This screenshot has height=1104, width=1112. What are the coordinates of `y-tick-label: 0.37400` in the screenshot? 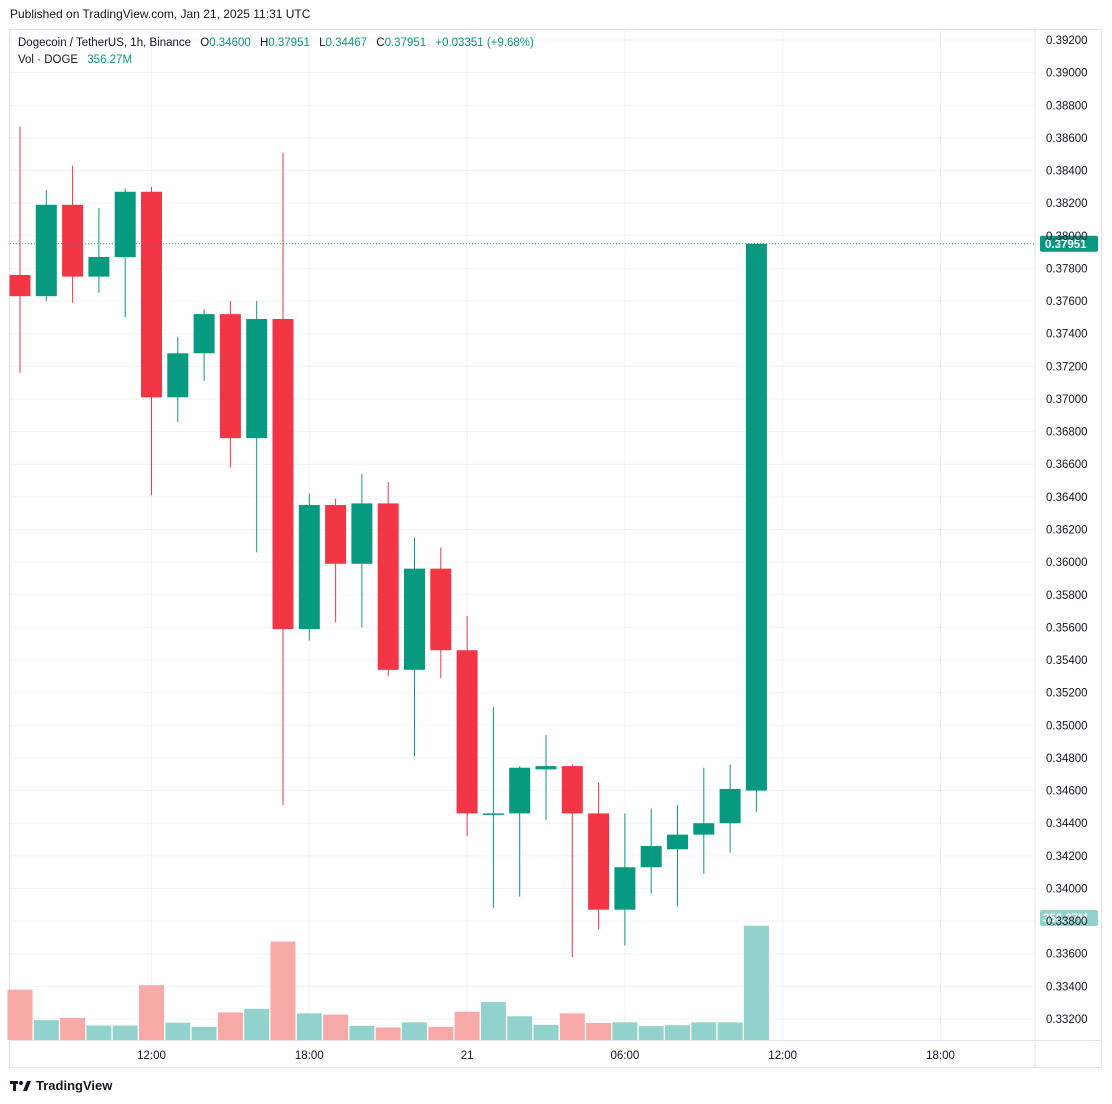 It's located at (1067, 335).